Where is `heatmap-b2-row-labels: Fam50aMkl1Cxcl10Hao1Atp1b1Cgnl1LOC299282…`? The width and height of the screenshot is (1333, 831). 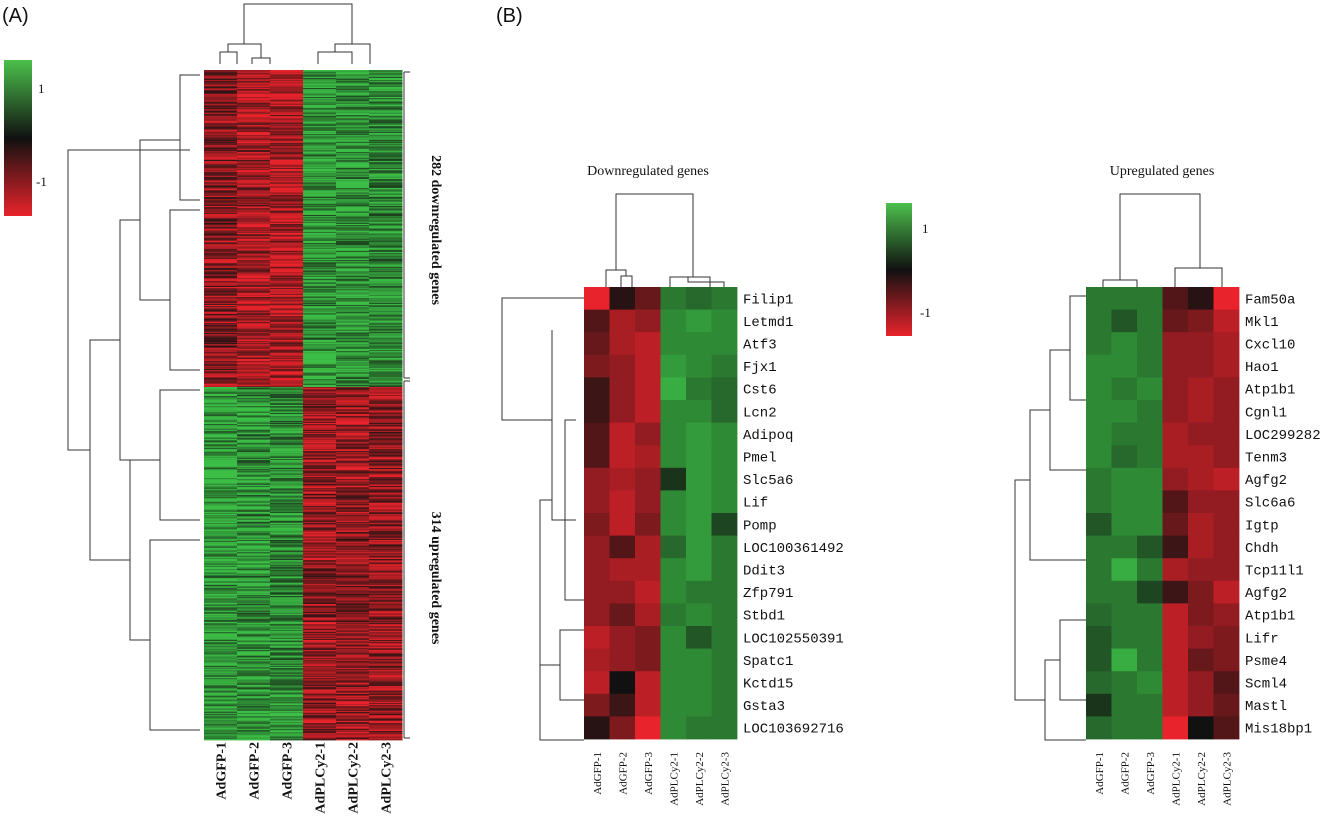
heatmap-b2-row-labels: Fam50aMkl1Cxcl10Hao1Atp1b1Cgnl1LOC299282… is located at coordinates (1283, 514).